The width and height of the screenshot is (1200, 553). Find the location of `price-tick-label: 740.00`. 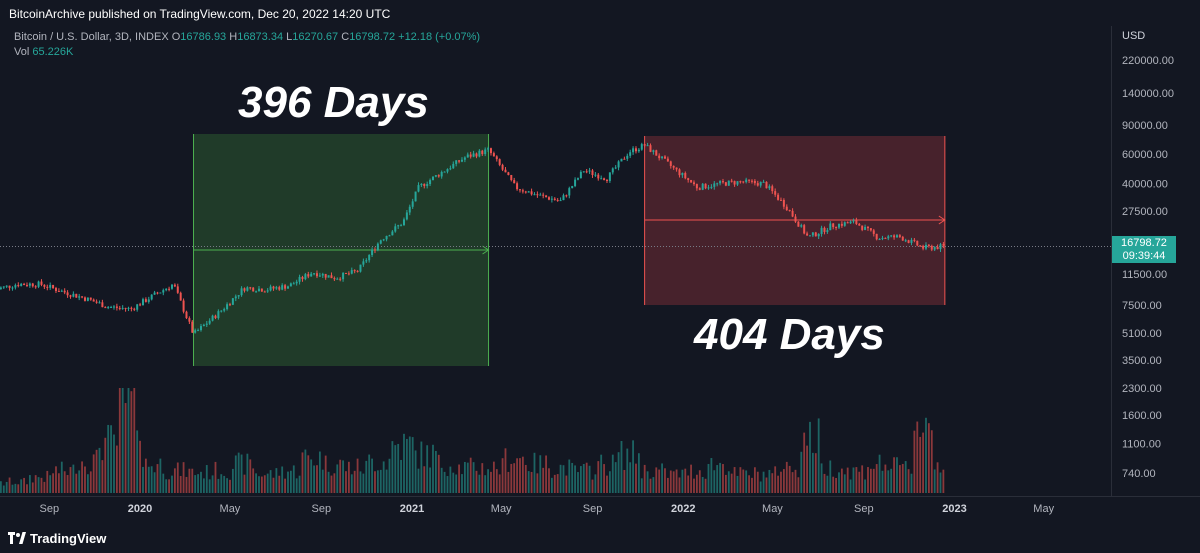

price-tick-label: 740.00 is located at coordinates (1139, 474).